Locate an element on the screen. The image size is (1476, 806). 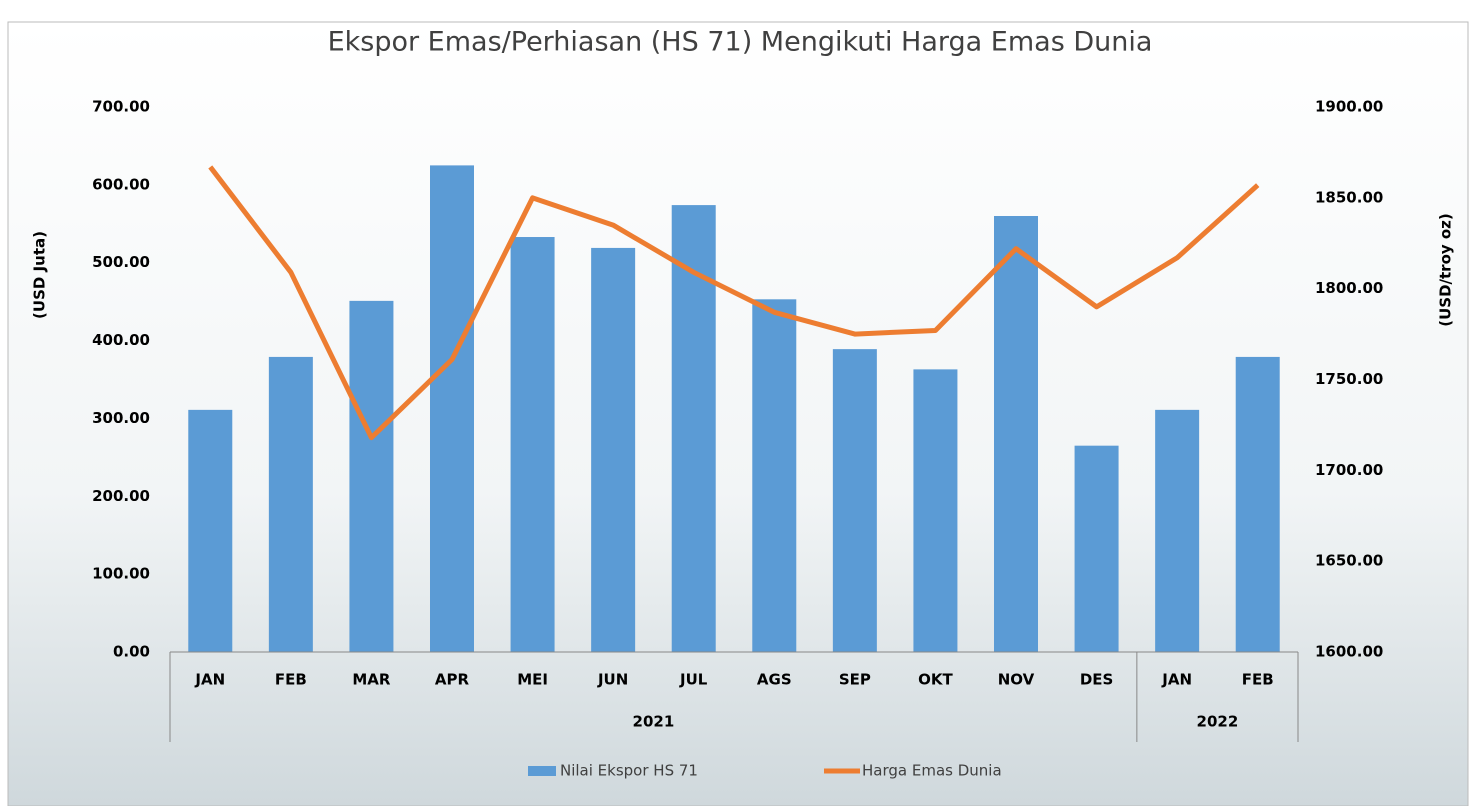
y2-tick-label: 1600.00 is located at coordinates (1349, 652).